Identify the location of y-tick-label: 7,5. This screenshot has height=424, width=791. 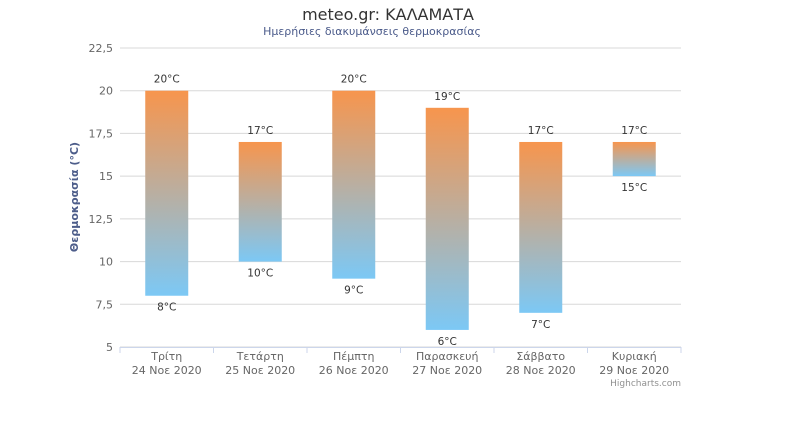
(105, 304).